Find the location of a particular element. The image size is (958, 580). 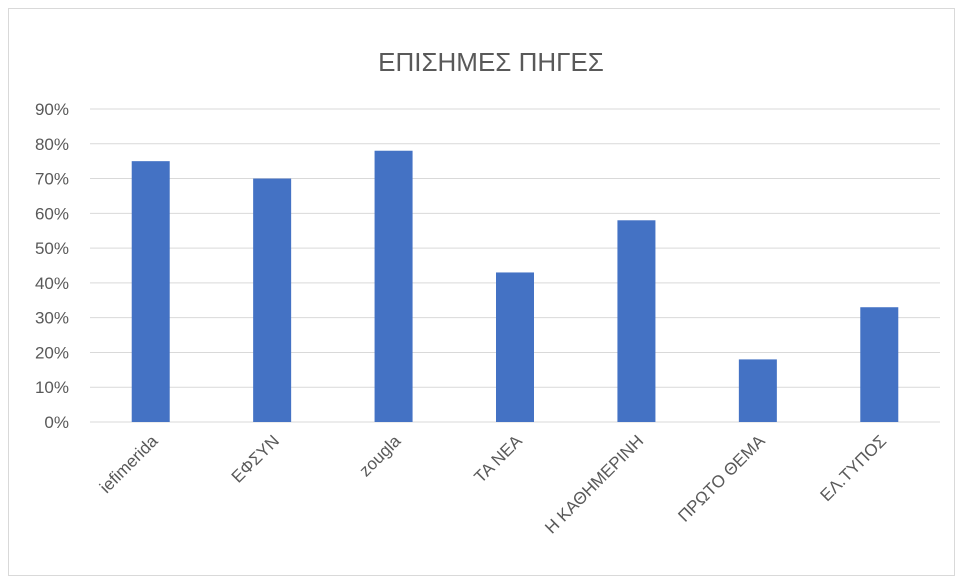

y-tick-label: 90% is located at coordinates (52, 109).